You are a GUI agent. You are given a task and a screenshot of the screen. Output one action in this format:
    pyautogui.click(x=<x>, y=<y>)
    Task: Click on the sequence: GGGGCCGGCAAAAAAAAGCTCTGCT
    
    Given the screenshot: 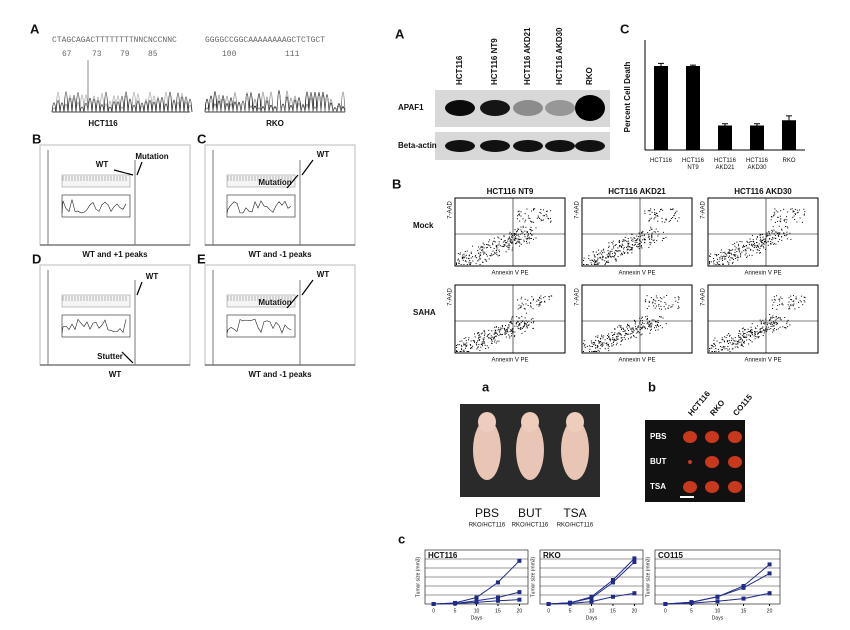 What is the action you would take?
    pyautogui.click(x=265, y=40)
    